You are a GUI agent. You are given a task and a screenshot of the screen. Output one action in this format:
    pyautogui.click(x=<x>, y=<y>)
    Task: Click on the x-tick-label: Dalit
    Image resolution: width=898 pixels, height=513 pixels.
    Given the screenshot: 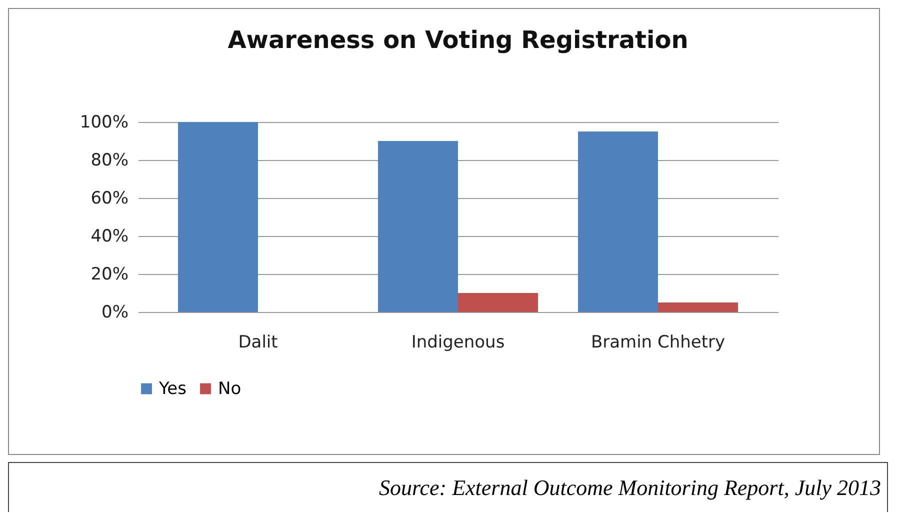 What is the action you would take?
    pyautogui.click(x=258, y=342)
    